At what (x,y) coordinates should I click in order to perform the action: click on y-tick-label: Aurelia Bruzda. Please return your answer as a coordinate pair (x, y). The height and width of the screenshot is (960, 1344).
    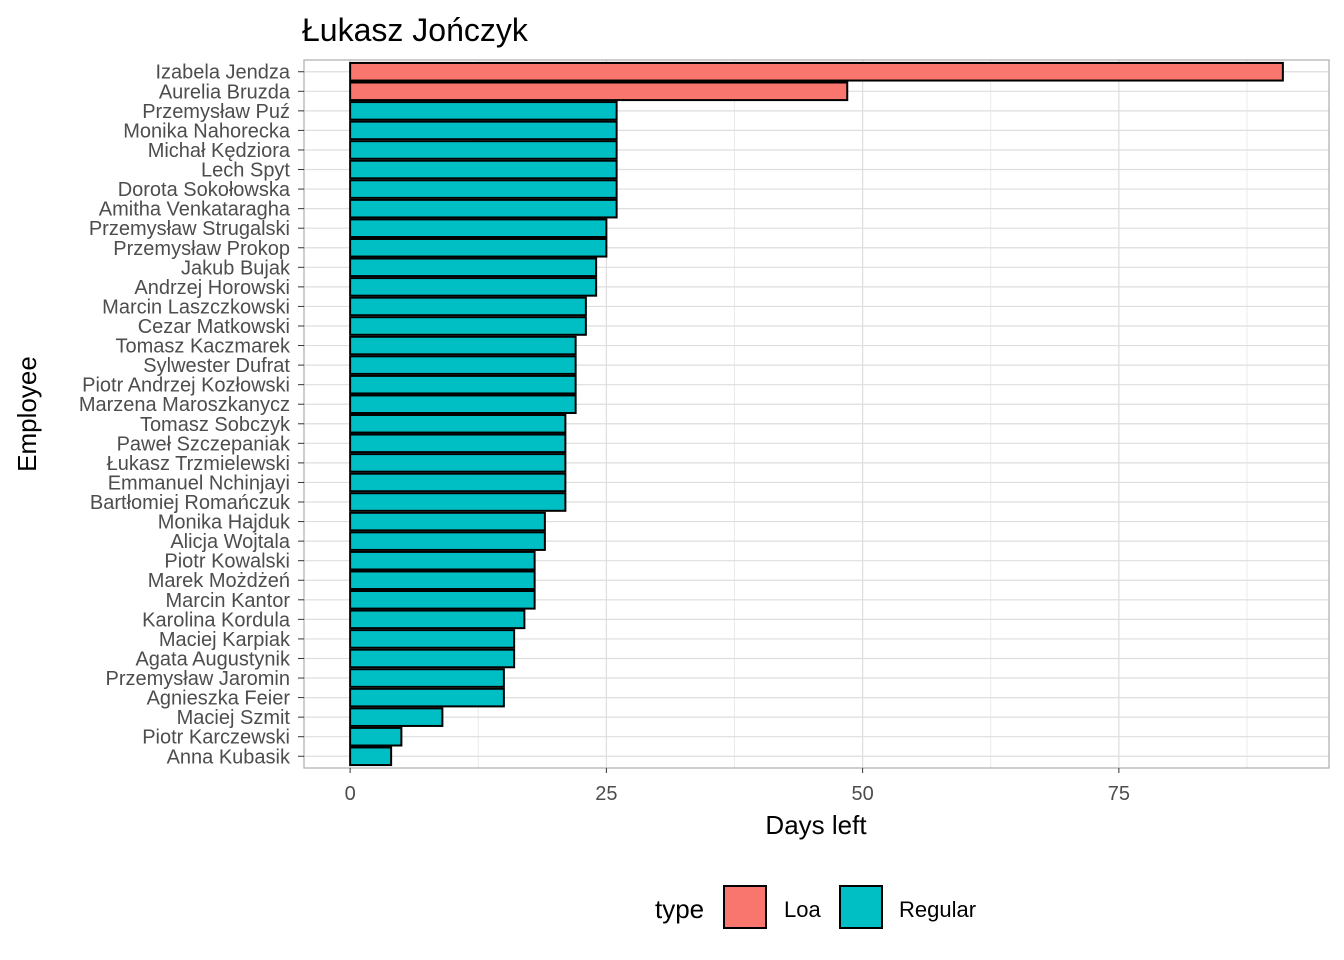
    Looking at the image, I should click on (225, 92).